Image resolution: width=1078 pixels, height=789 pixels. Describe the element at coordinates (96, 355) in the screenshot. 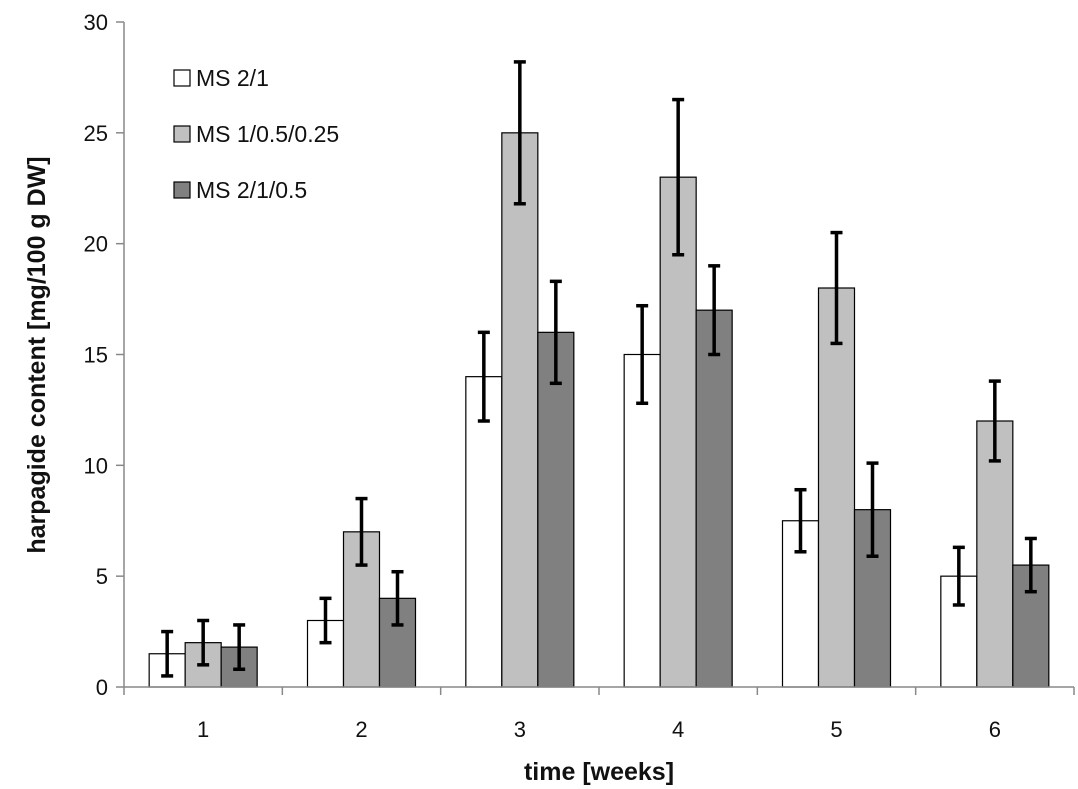

I see `y-tick-label: 15` at that location.